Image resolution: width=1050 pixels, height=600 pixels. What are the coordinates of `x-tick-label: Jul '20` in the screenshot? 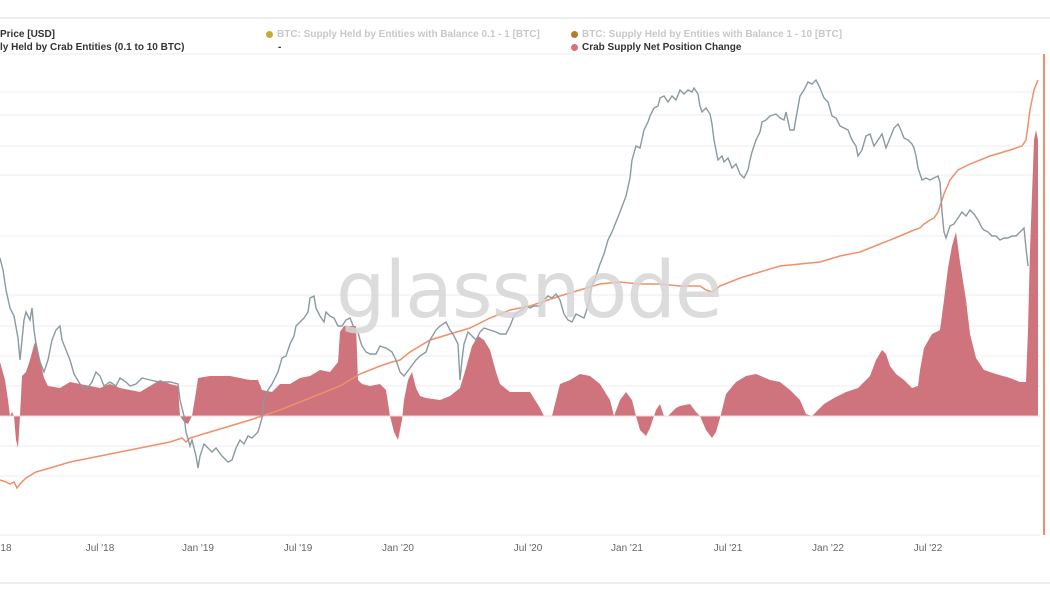 It's located at (528, 548).